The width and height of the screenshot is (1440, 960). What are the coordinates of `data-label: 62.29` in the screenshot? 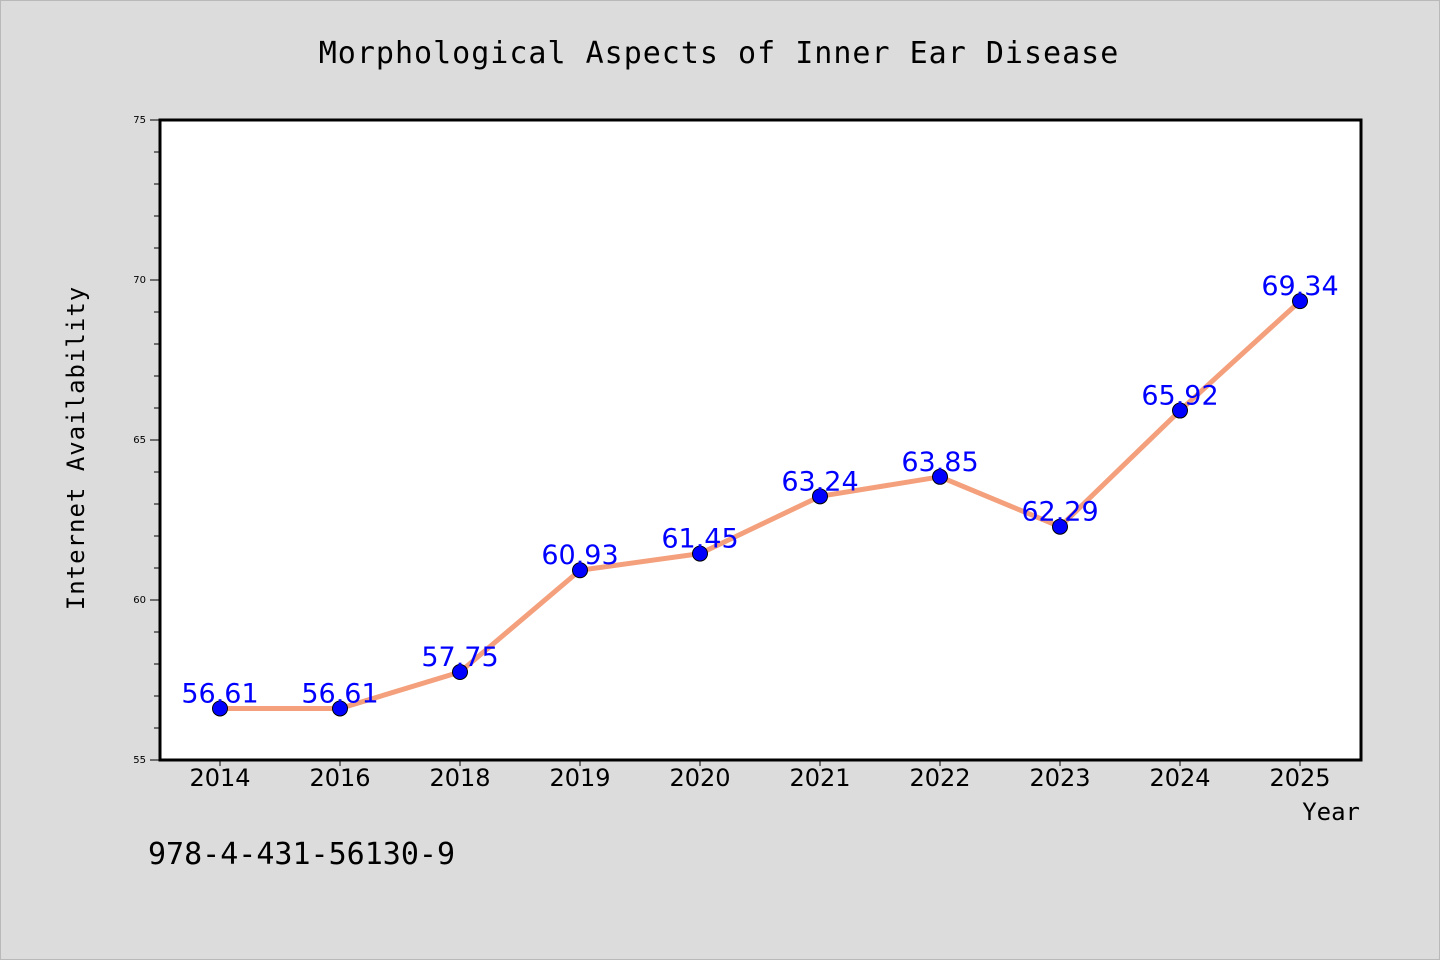 It's located at (1059, 512).